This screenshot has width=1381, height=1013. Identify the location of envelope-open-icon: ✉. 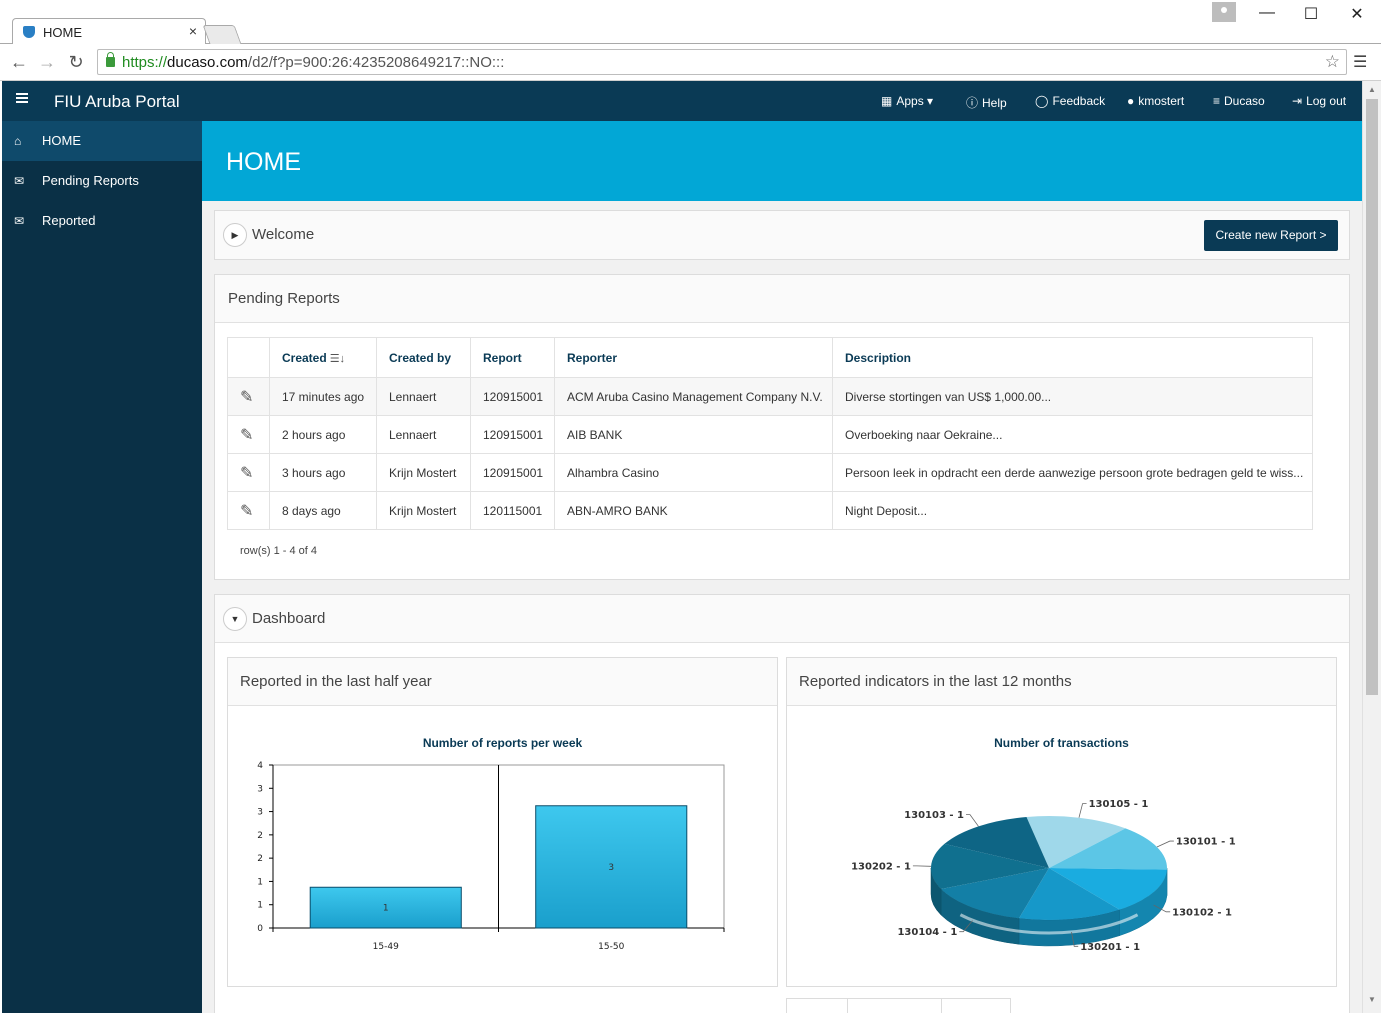
(19, 181).